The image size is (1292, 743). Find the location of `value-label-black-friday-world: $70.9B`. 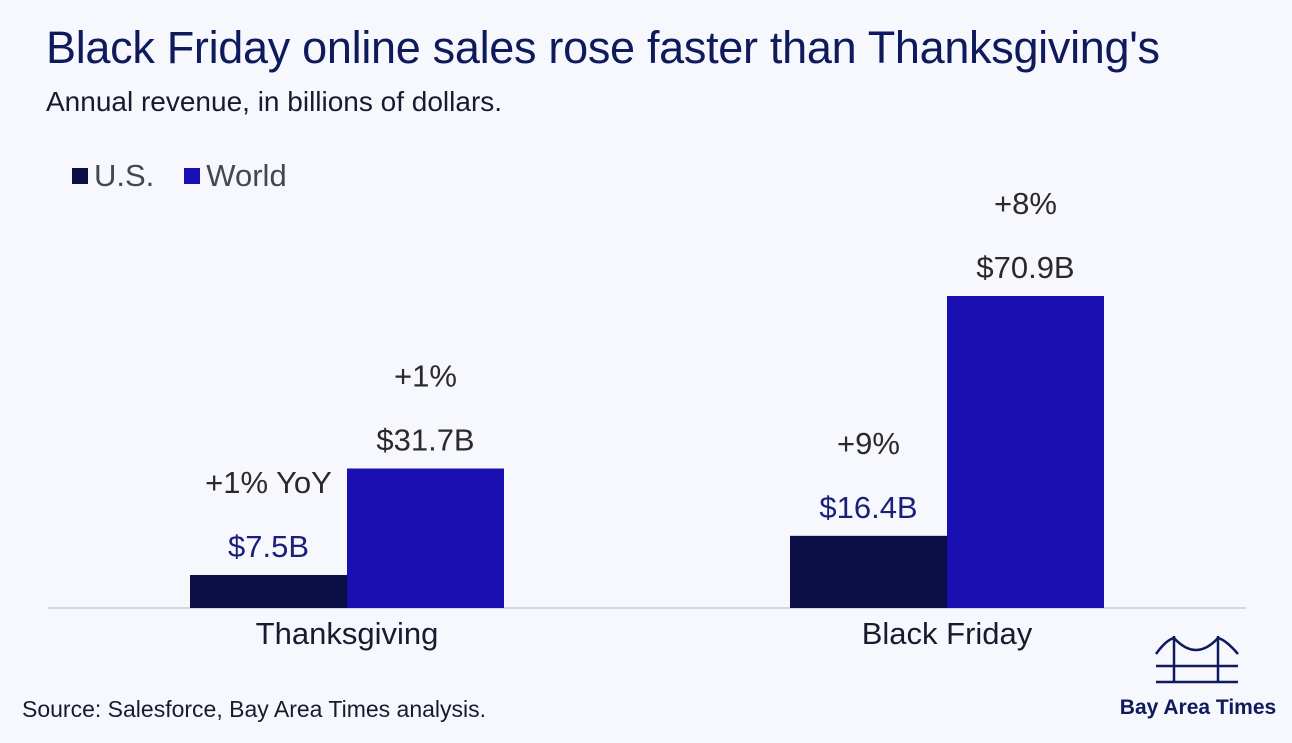

value-label-black-friday-world: $70.9B is located at coordinates (1025, 267).